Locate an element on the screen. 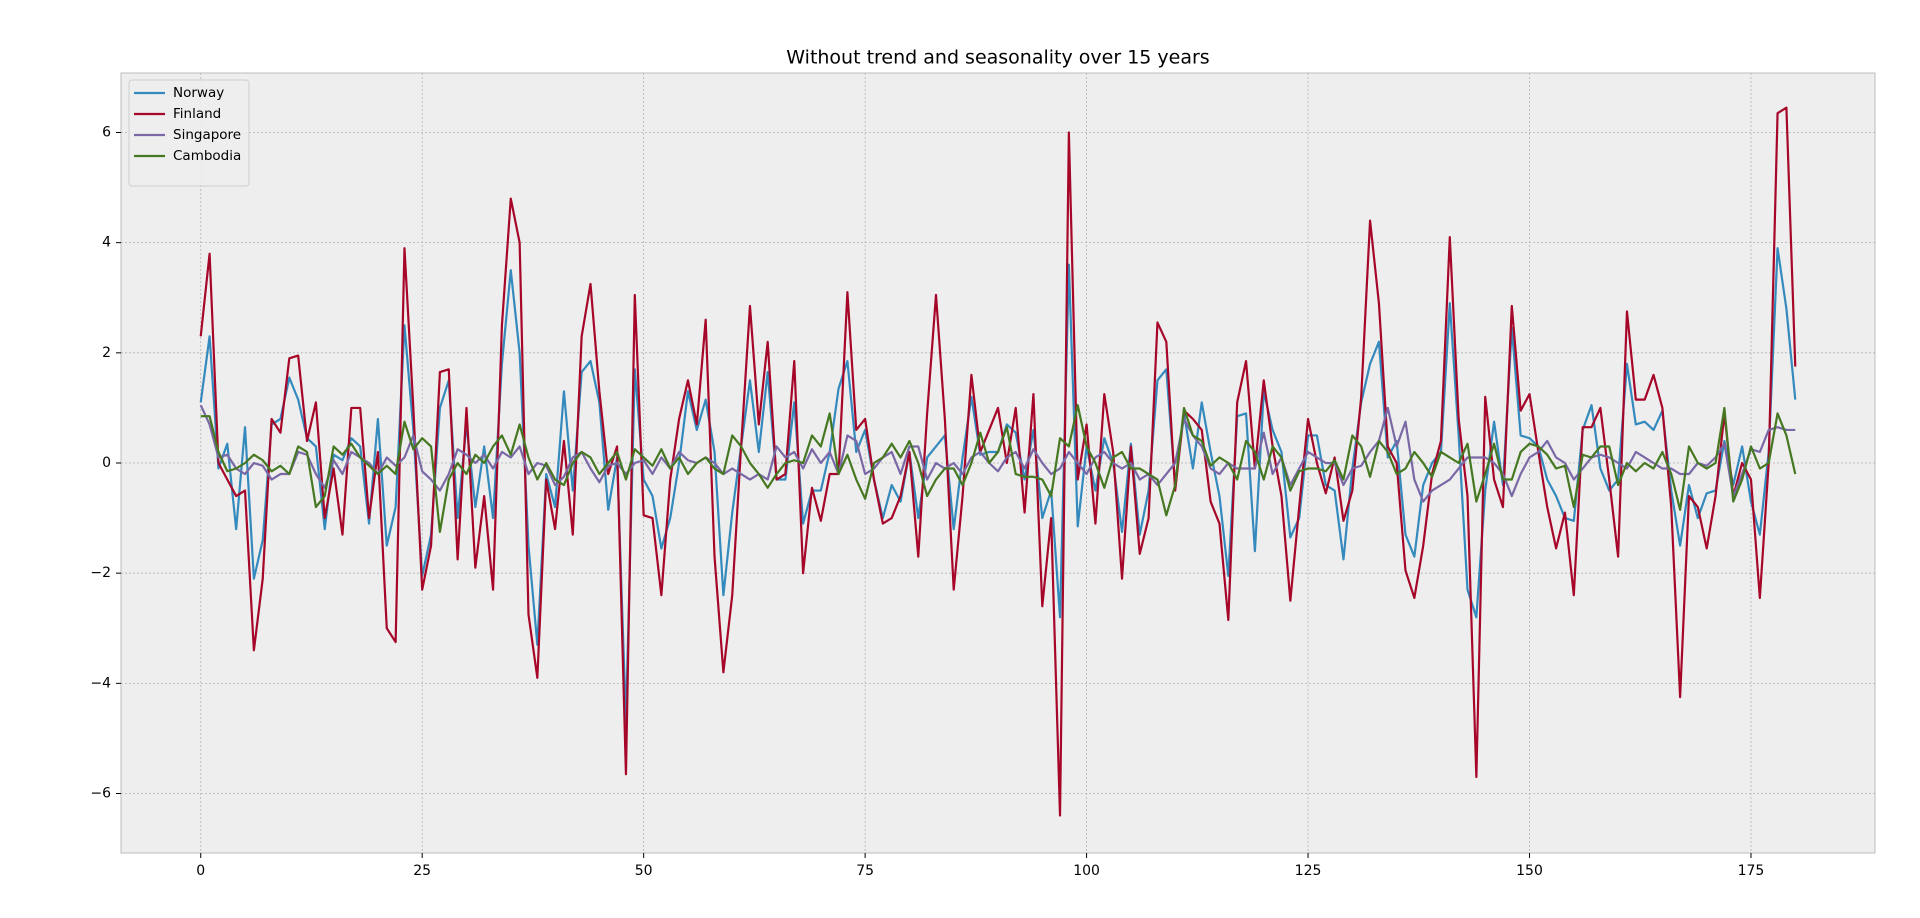 The height and width of the screenshot is (918, 1920). x-tick-label: 25 is located at coordinates (422, 871).